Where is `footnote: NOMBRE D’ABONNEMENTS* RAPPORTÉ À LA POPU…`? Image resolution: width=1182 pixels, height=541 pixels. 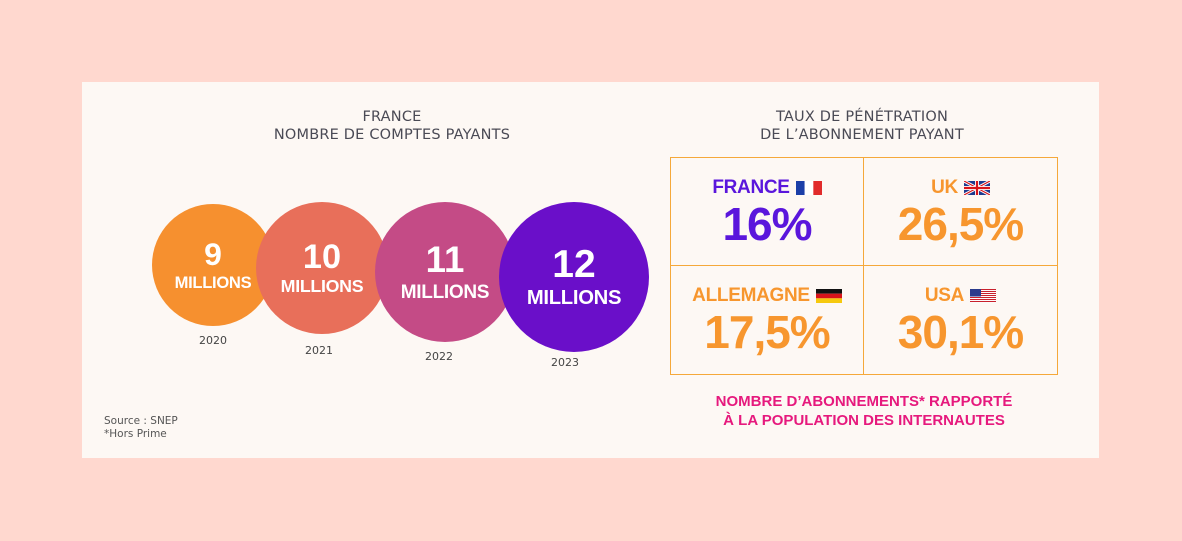 footnote: NOMBRE D’ABONNEMENTS* RAPPORTÉ À LA POPU… is located at coordinates (864, 411).